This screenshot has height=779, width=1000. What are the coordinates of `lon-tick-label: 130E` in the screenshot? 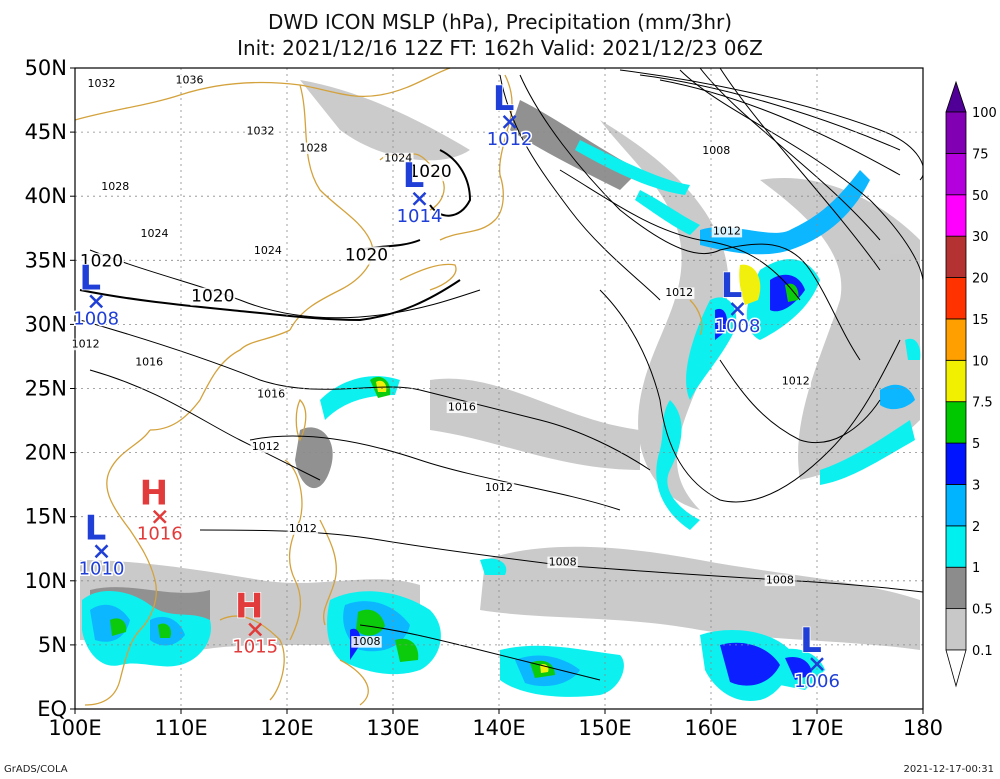 It's located at (392, 728).